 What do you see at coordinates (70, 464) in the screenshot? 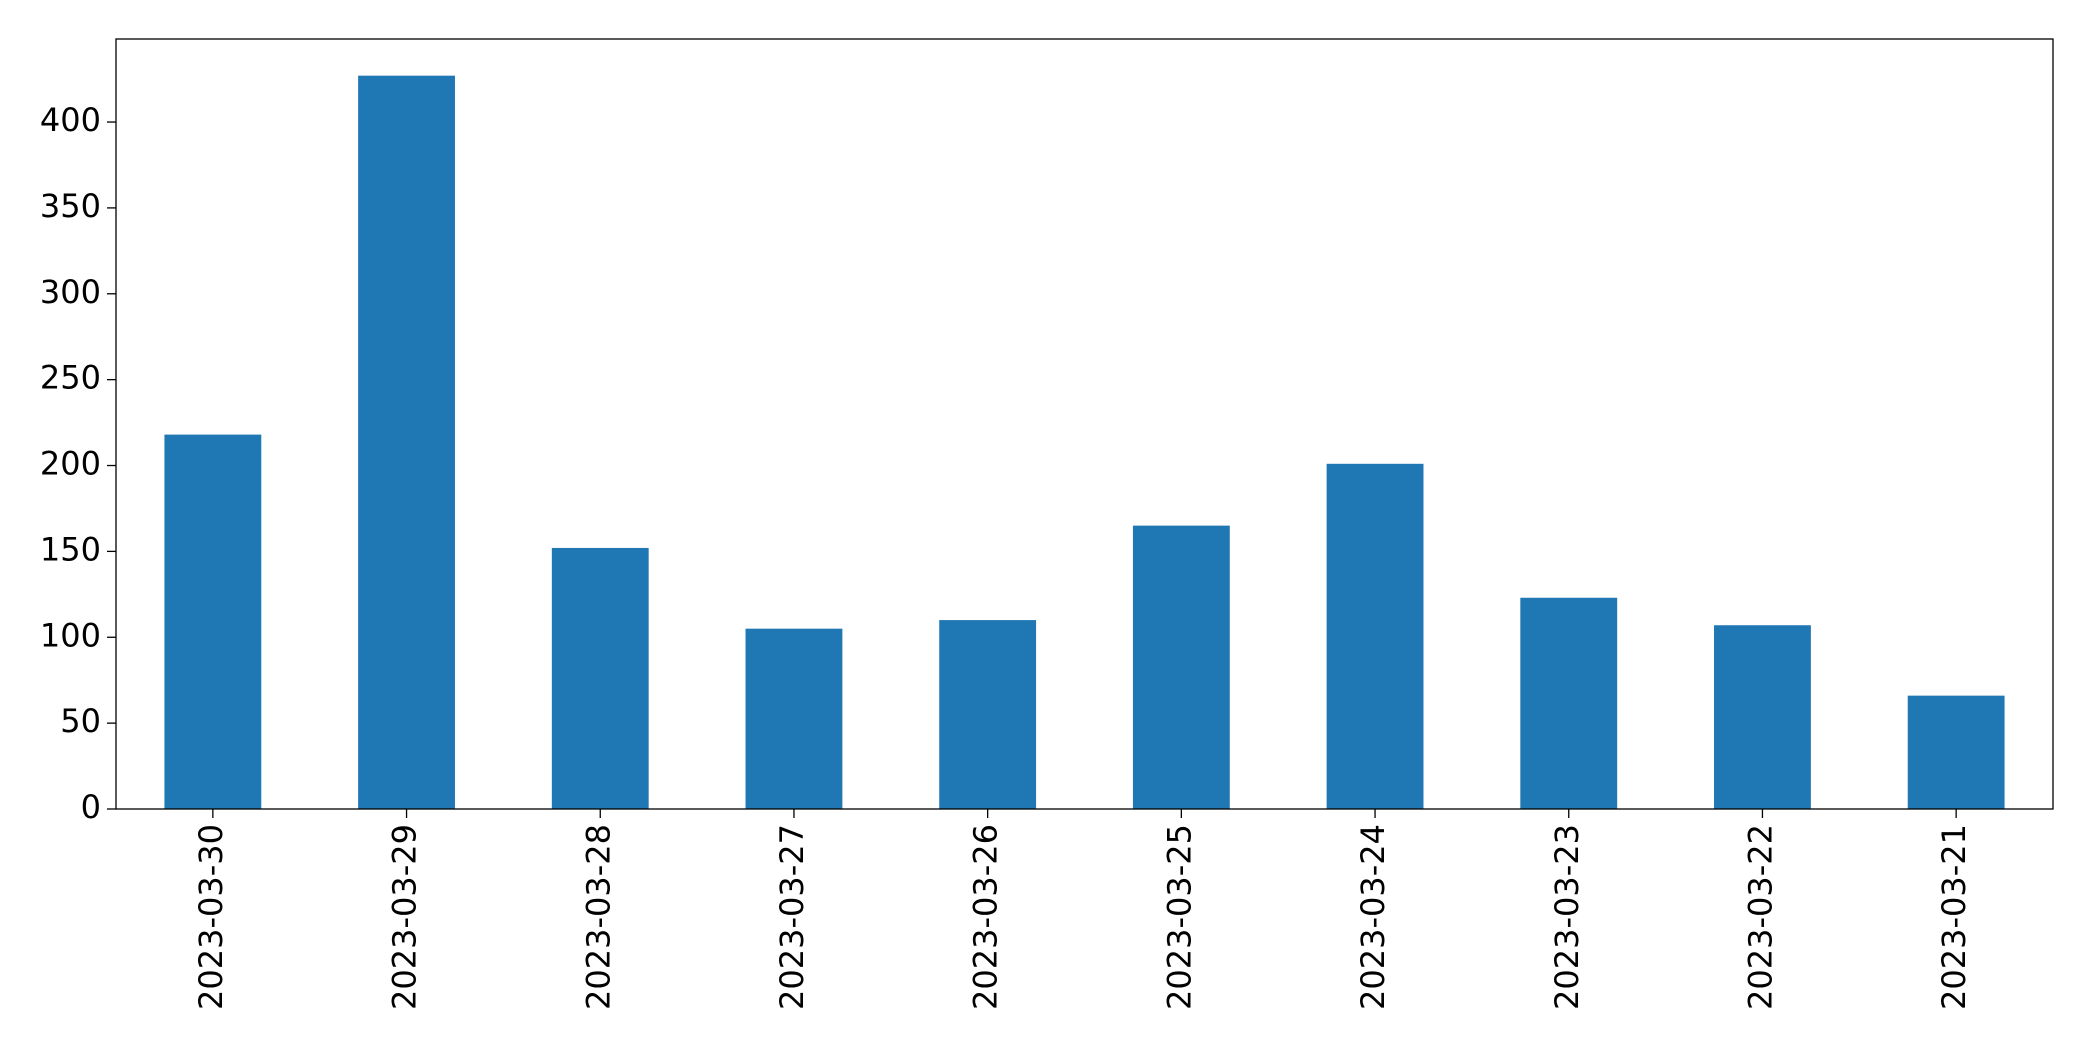
I see `y-tick-label: 200` at bounding box center [70, 464].